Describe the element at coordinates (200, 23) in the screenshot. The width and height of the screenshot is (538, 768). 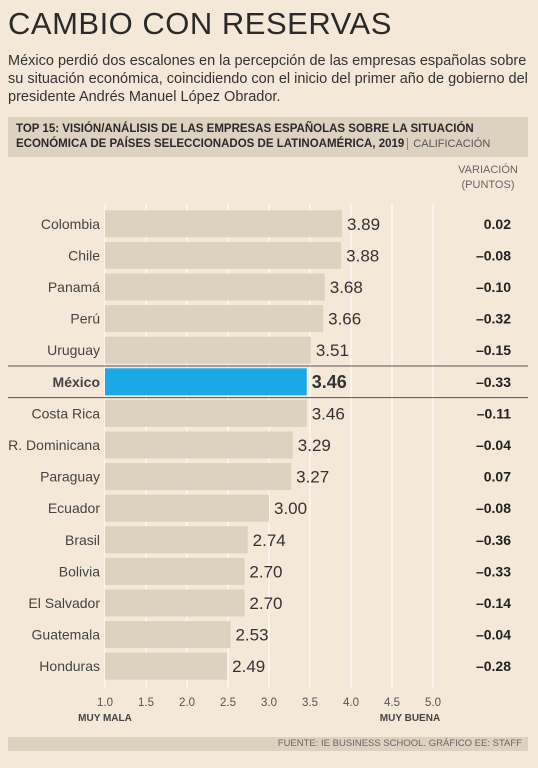
I see `chart-title: CAMBIO CON RESERVAS` at that location.